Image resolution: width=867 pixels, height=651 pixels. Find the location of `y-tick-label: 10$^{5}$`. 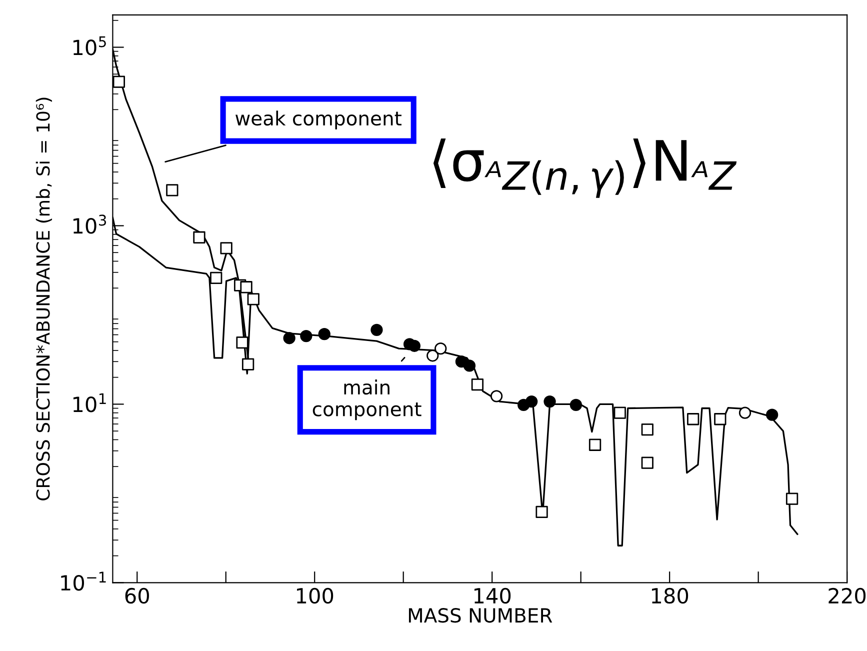

y-tick-label: 10$^{5}$ is located at coordinates (89, 46).